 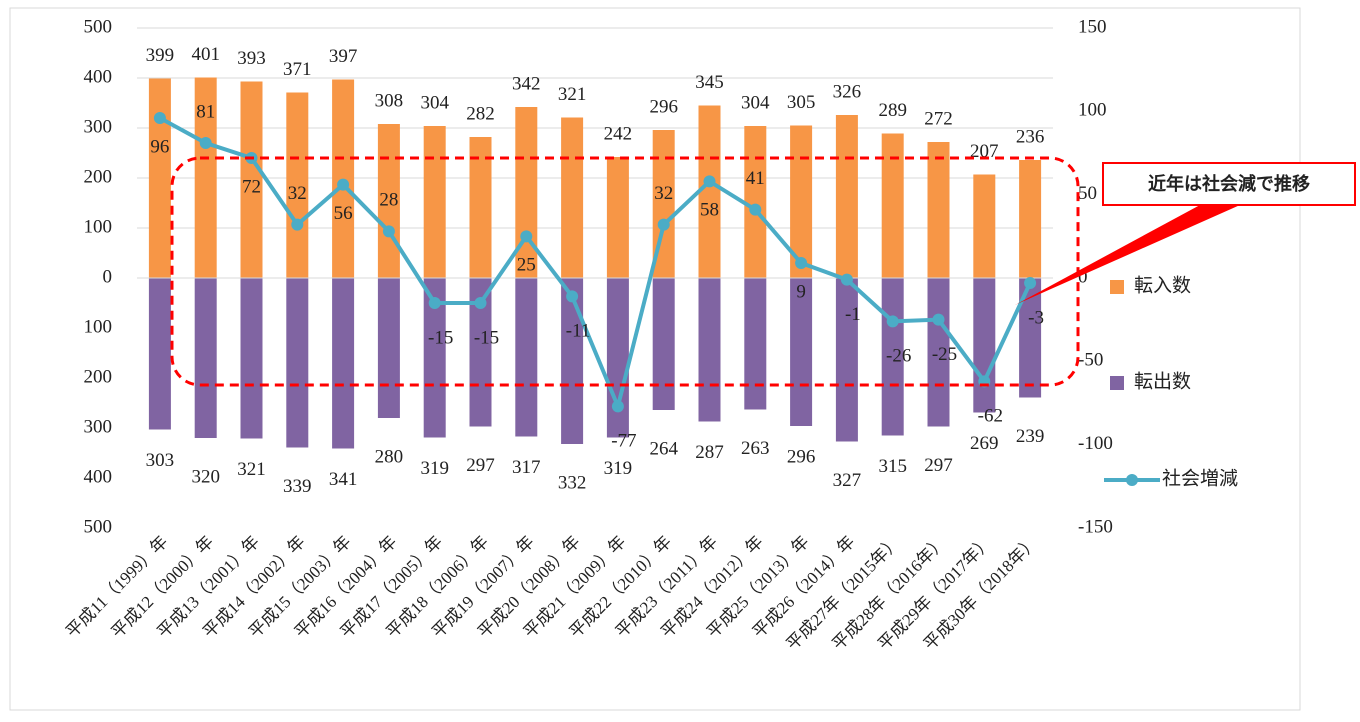 What do you see at coordinates (847, 480) in the screenshot?
I see `data-label: 327` at bounding box center [847, 480].